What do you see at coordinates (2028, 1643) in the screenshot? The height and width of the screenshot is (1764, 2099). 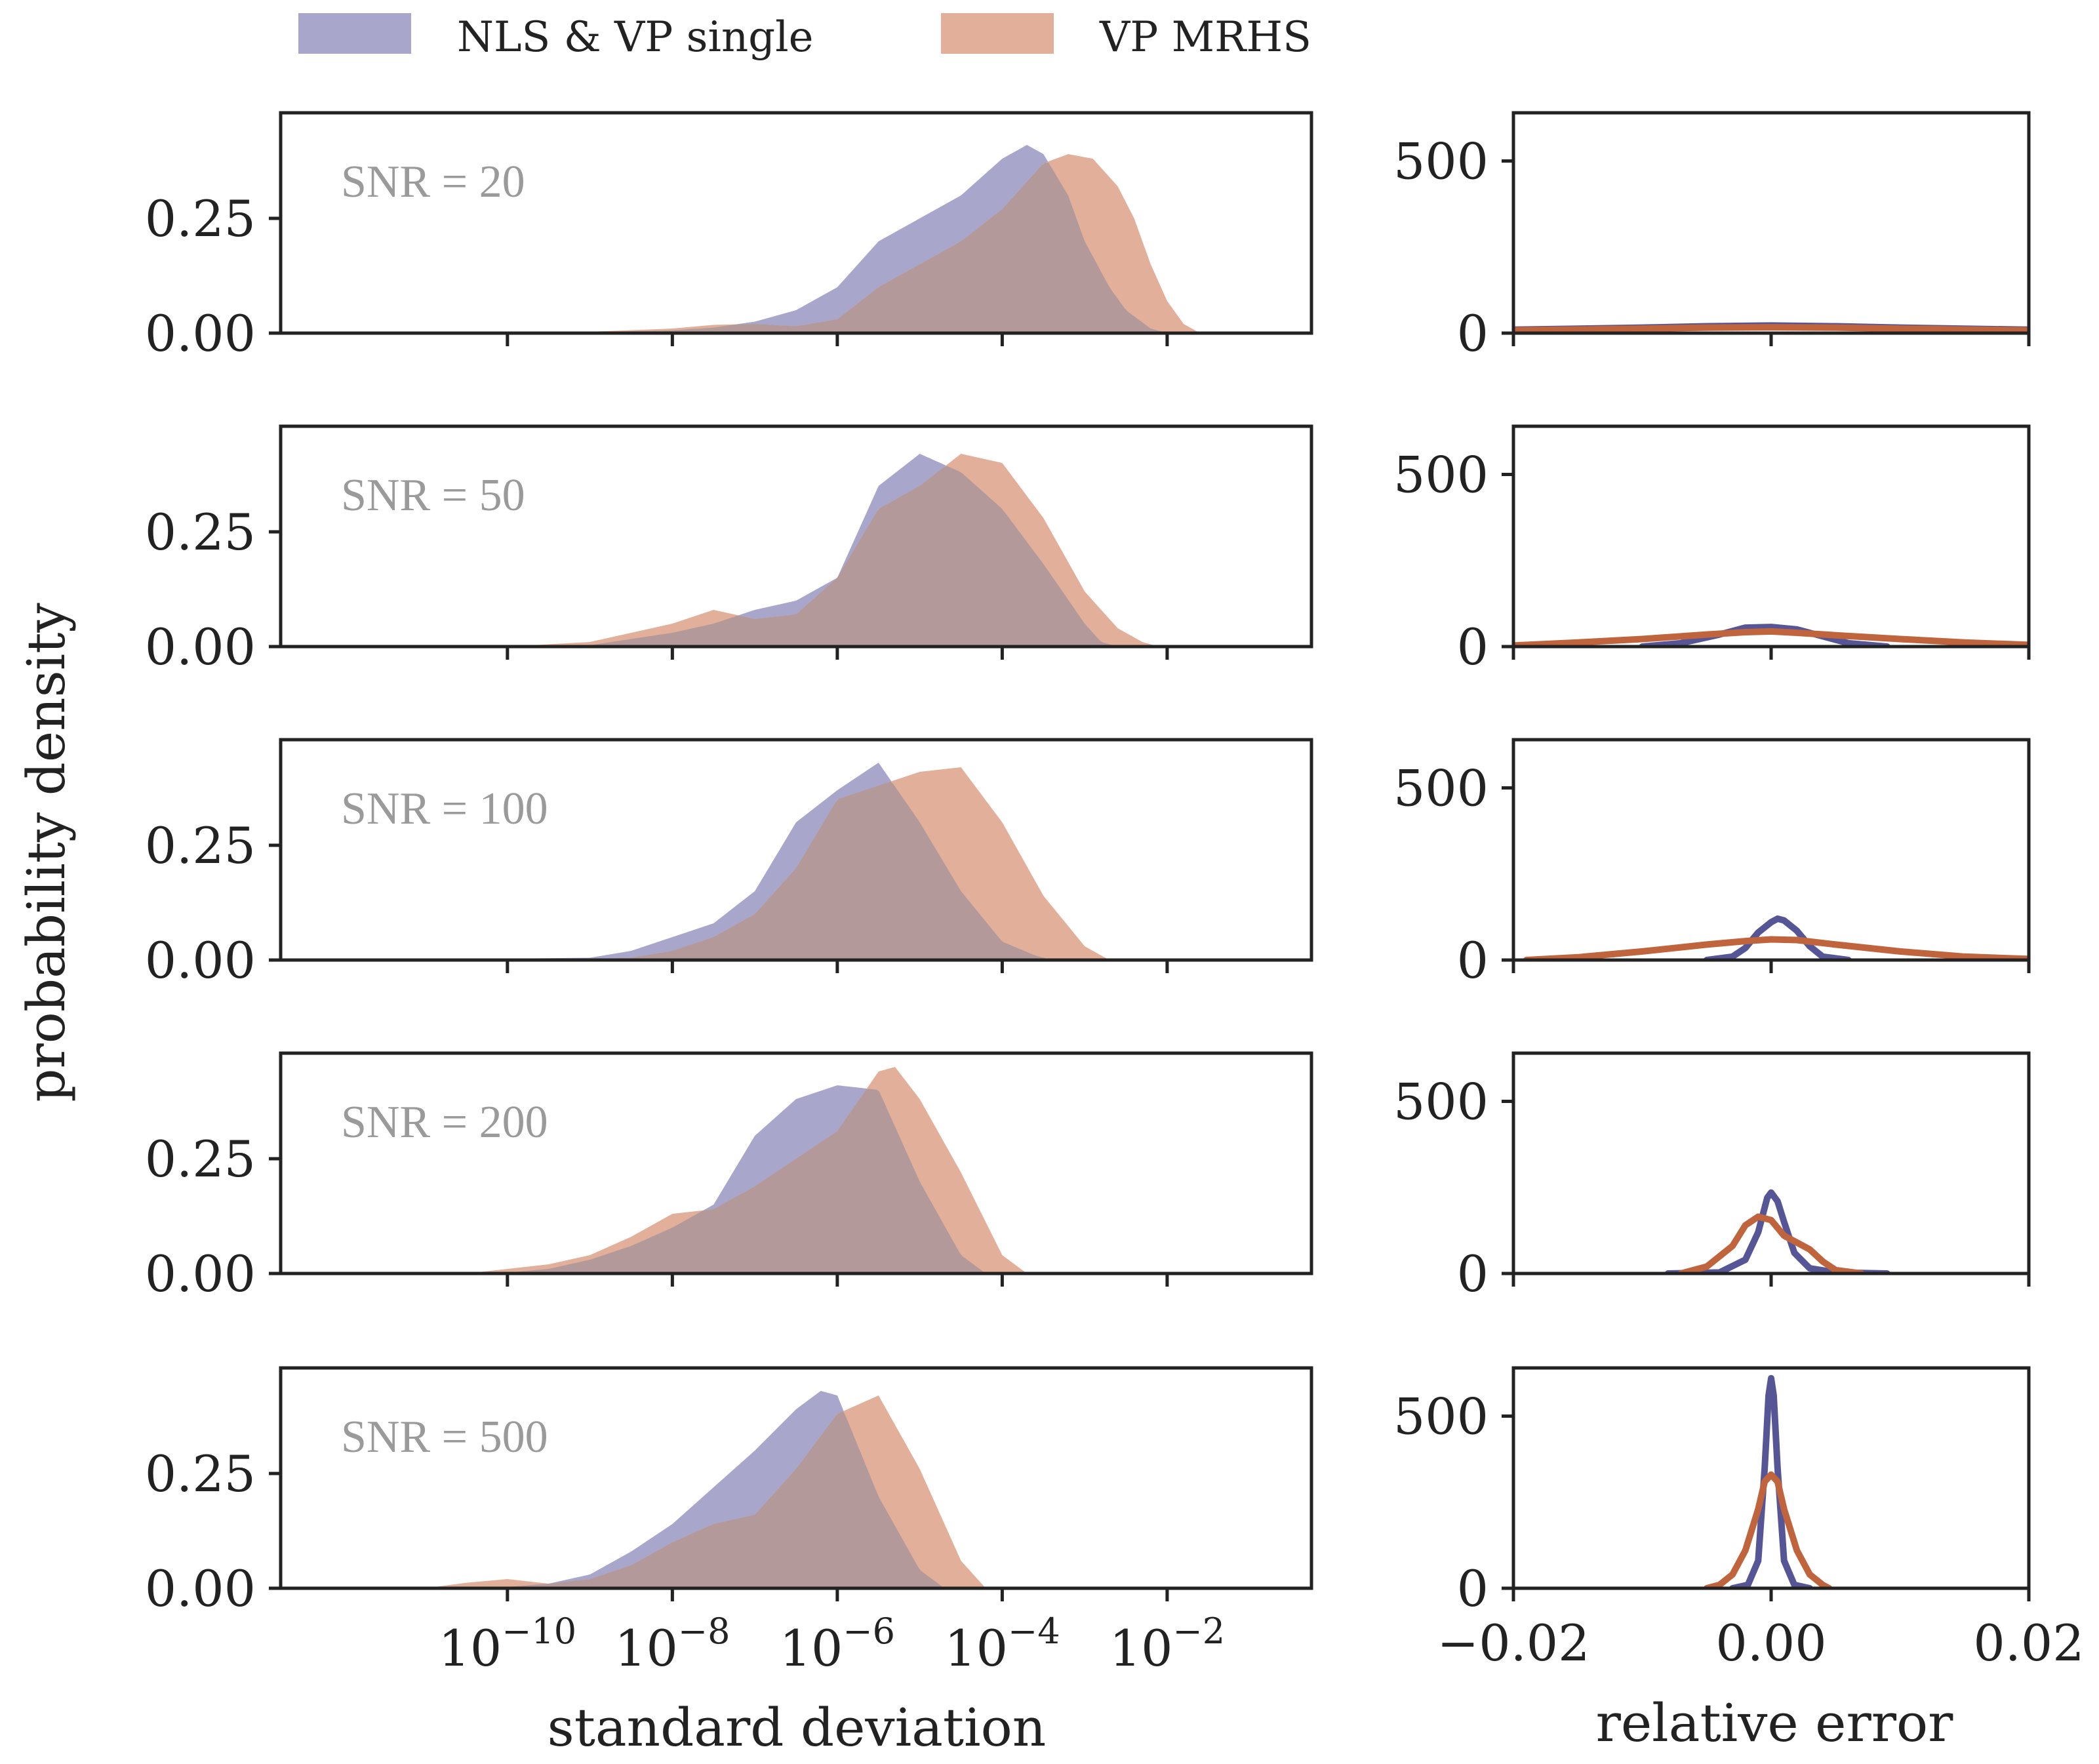 I see `x-tick-label: 0.02` at bounding box center [2028, 1643].